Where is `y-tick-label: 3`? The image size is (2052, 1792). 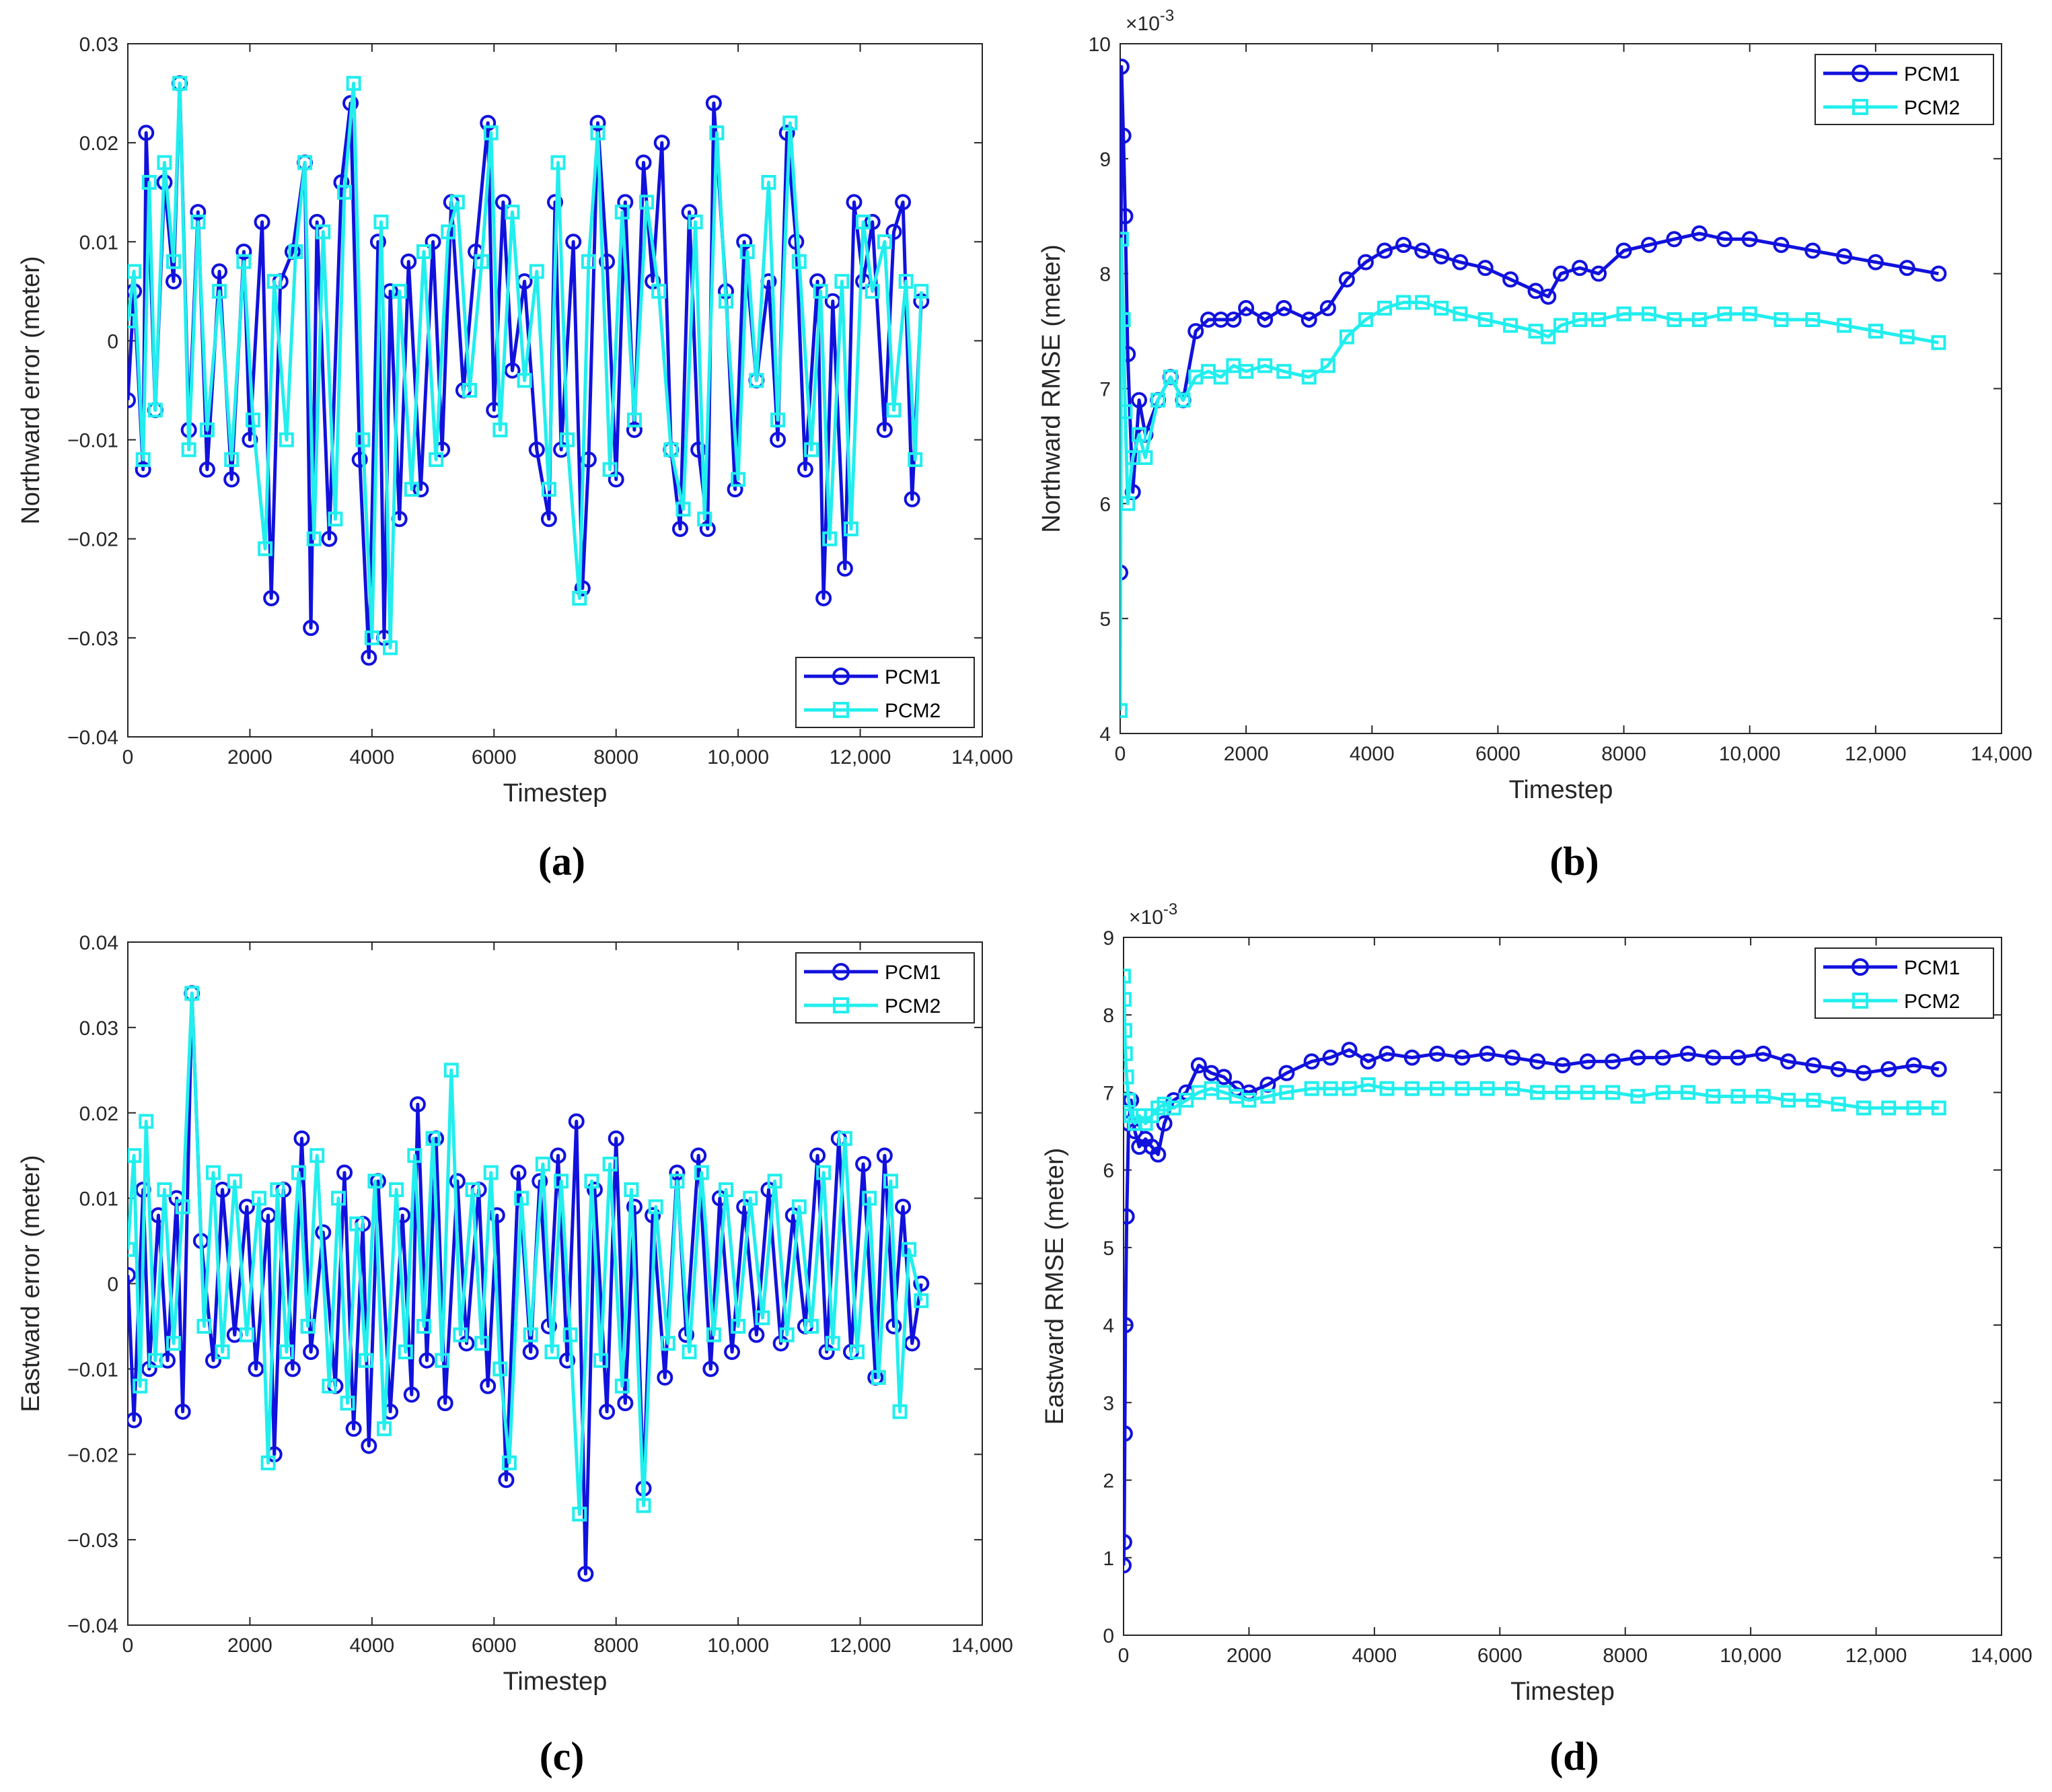
y-tick-label: 3 is located at coordinates (1108, 1403).